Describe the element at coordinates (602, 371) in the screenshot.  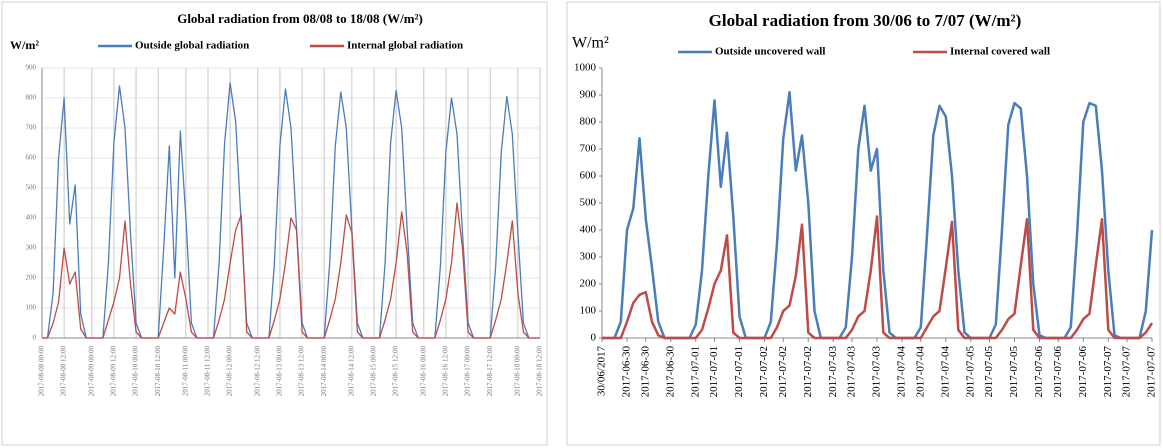
I see `x-tick-label: 30/06/2017` at that location.